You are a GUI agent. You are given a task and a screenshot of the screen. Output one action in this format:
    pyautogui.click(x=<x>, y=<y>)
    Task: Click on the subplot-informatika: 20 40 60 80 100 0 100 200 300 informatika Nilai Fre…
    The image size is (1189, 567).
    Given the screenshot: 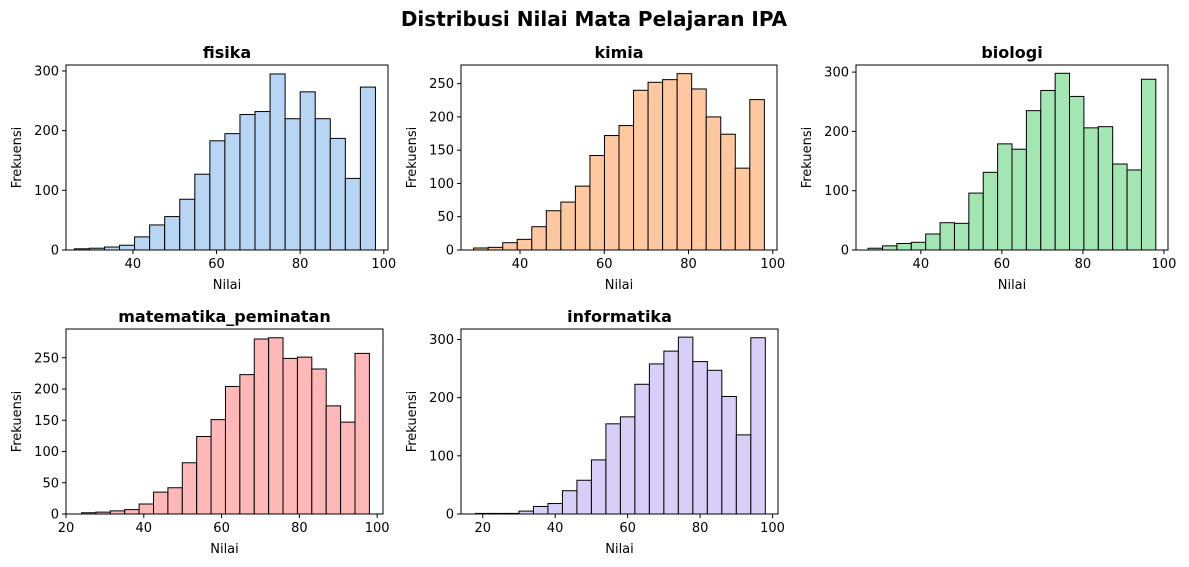 What is the action you would take?
    pyautogui.click(x=595, y=432)
    